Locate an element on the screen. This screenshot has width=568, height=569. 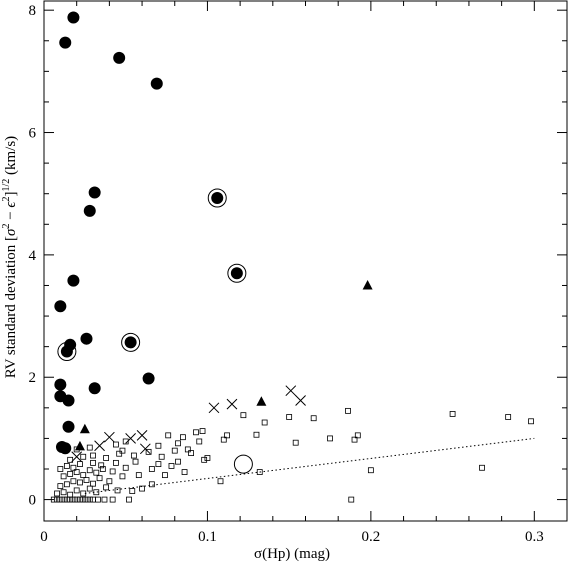
x-tick-label: 0.2 is located at coordinates (371, 537).